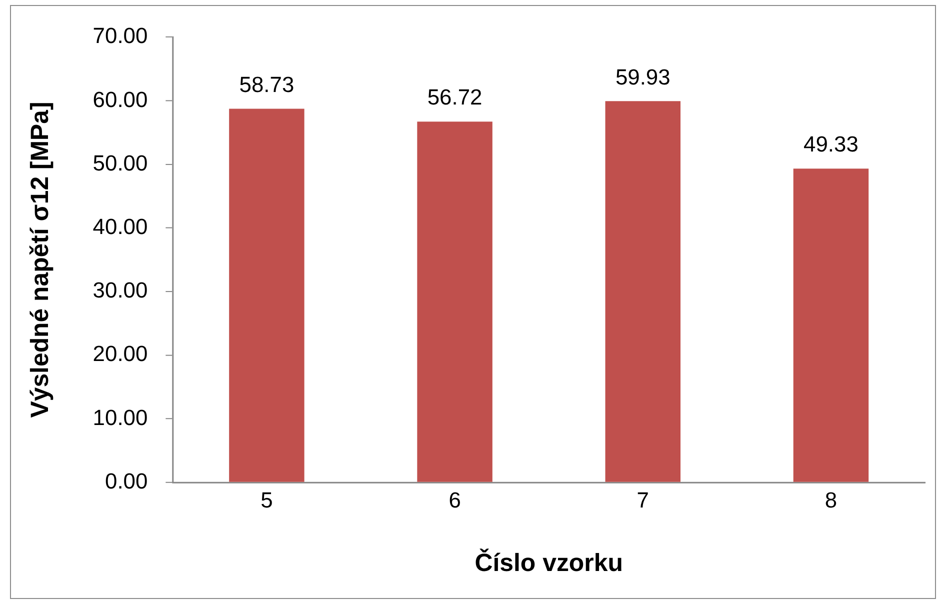 The height and width of the screenshot is (607, 947). What do you see at coordinates (120, 353) in the screenshot?
I see `y-tick-label: 20.00` at bounding box center [120, 353].